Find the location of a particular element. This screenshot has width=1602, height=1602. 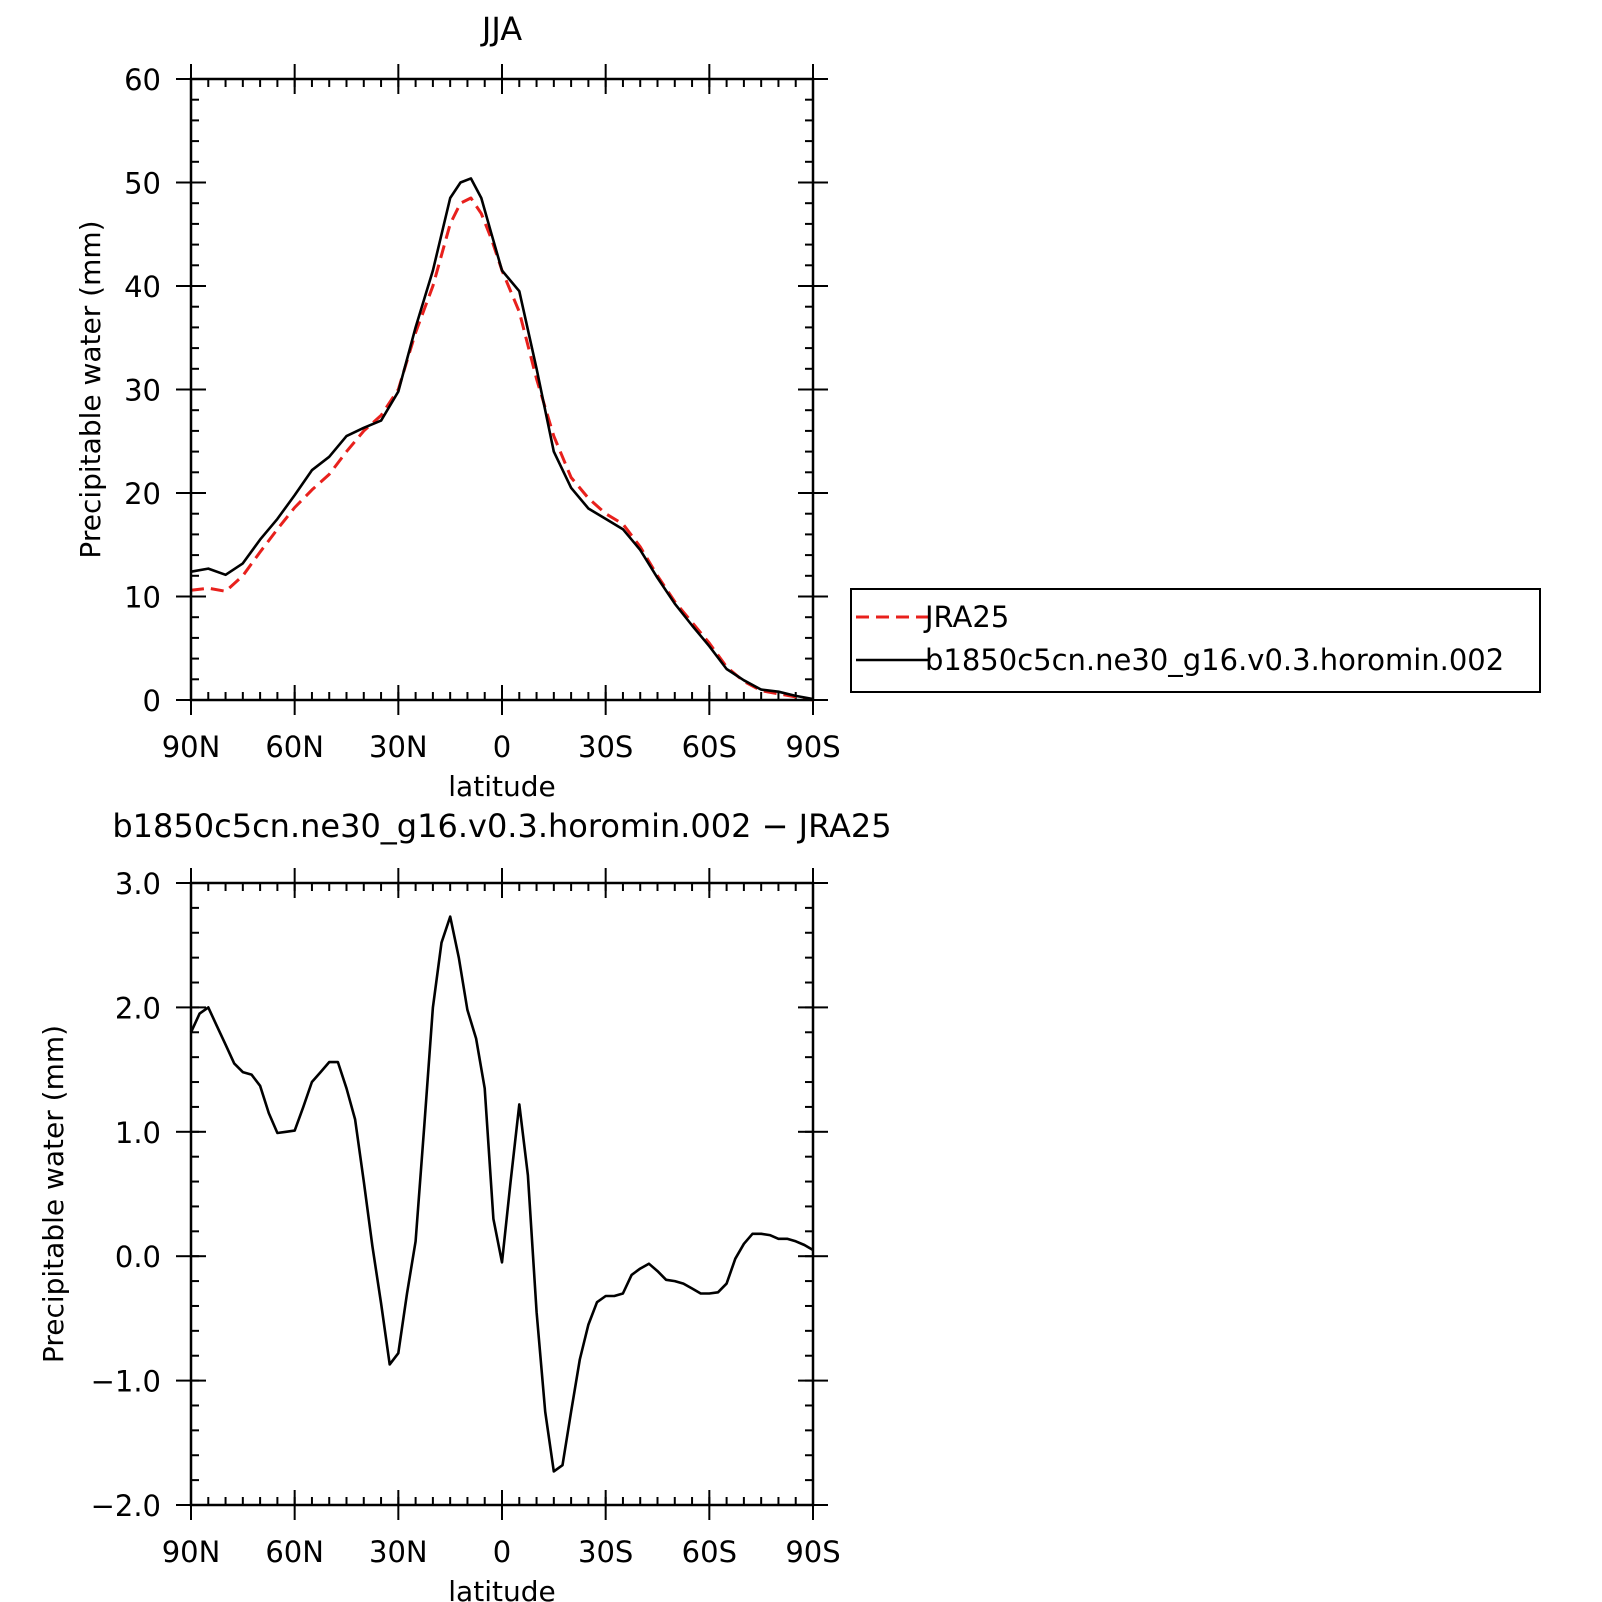

y-tick-label: 50 is located at coordinates (142, 184).